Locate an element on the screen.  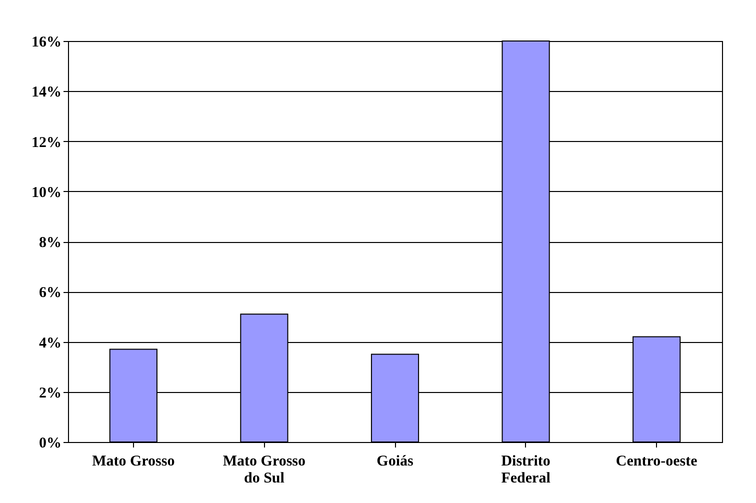
x-tick-label: Mato Grosso is located at coordinates (133, 462).